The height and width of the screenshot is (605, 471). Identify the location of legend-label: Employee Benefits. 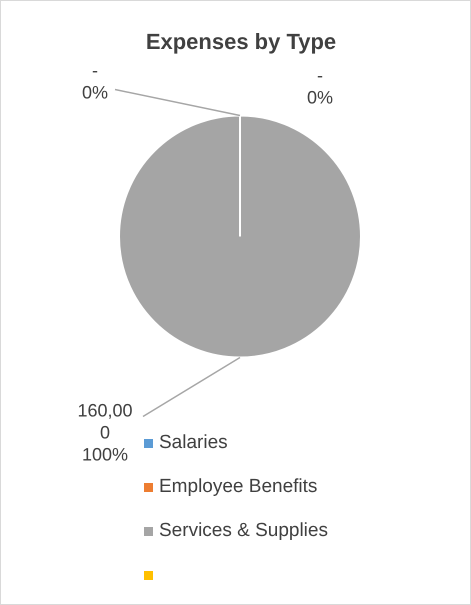
(238, 487).